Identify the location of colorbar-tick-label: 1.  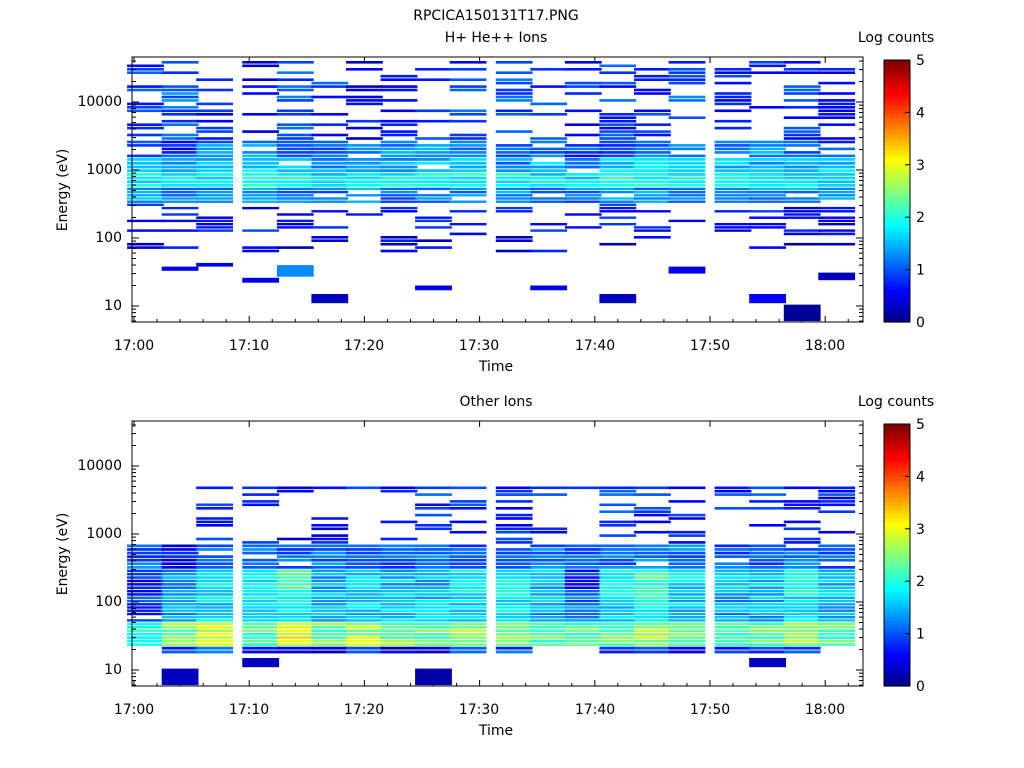
(920, 635).